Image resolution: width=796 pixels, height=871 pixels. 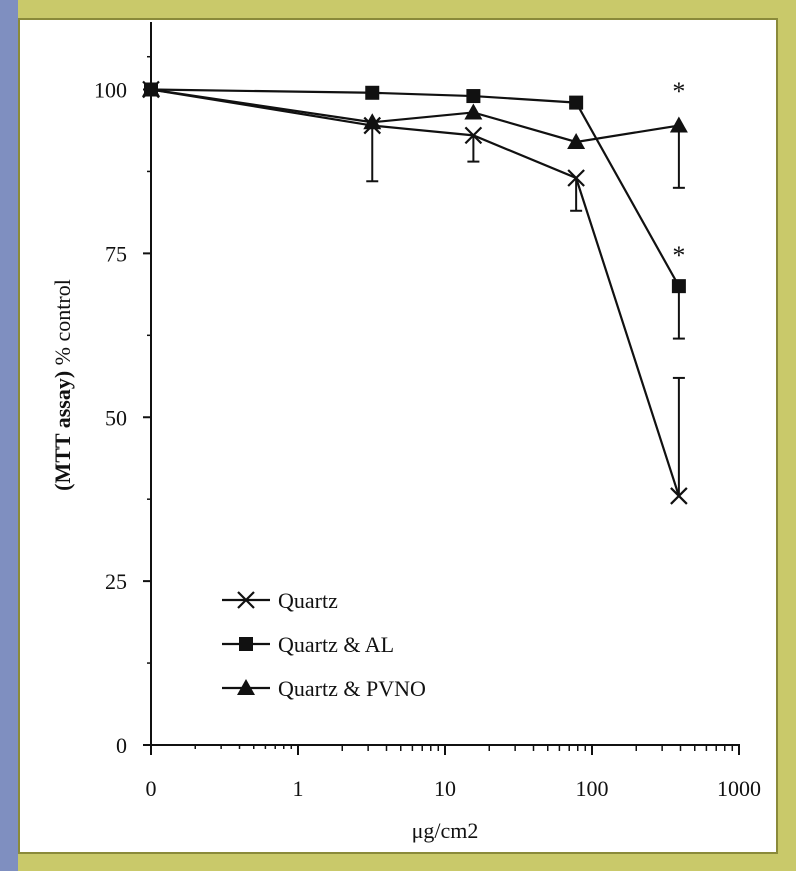 I want to click on series-line-triangle, so click(x=415, y=116).